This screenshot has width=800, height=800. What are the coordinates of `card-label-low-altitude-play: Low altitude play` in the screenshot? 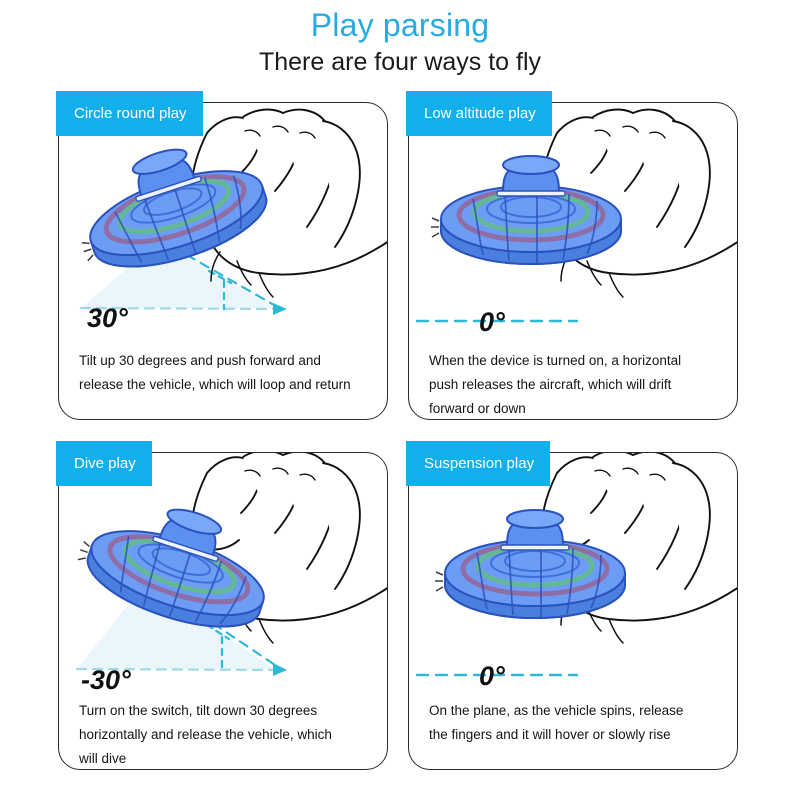 It's located at (479, 113).